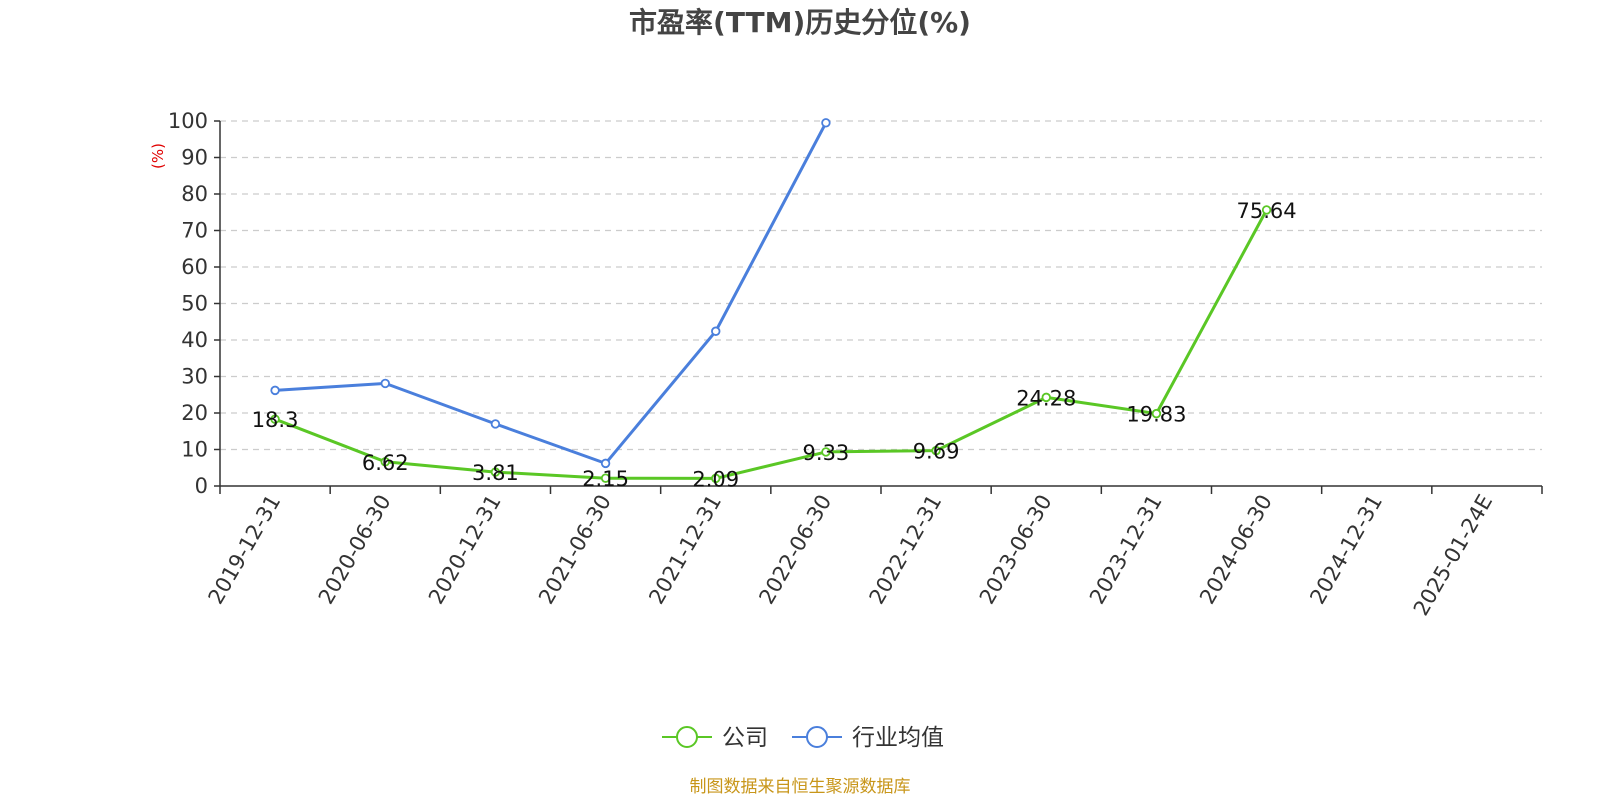 The width and height of the screenshot is (1600, 800). Describe the element at coordinates (194, 377) in the screenshot. I see `y-tick-label-30: 30` at that location.